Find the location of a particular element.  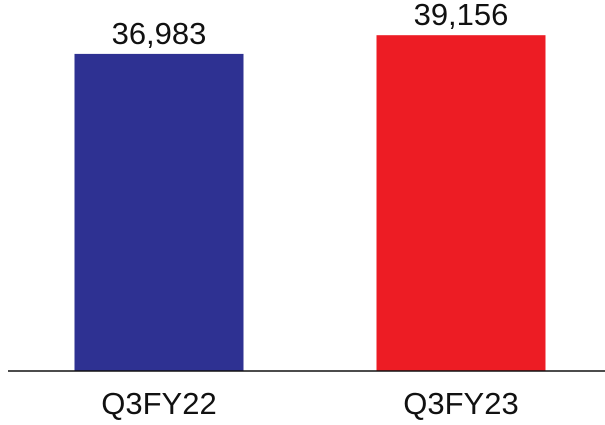

value-label-q3fy23: 39,156 is located at coordinates (461, 16).